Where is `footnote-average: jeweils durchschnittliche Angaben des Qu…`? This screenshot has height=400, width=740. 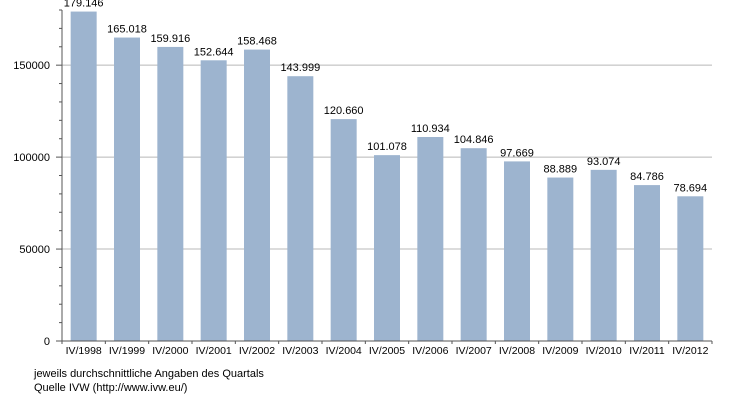 footnote-average: jeweils durchschnittliche Angaben des Qu… is located at coordinates (149, 374).